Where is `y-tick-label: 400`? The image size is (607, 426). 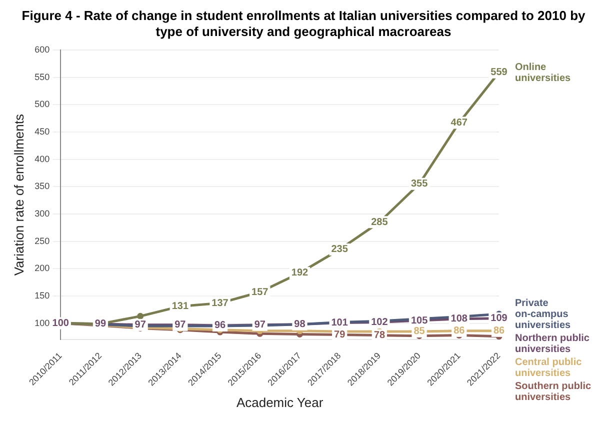
y-tick-label: 400 is located at coordinates (42, 159).